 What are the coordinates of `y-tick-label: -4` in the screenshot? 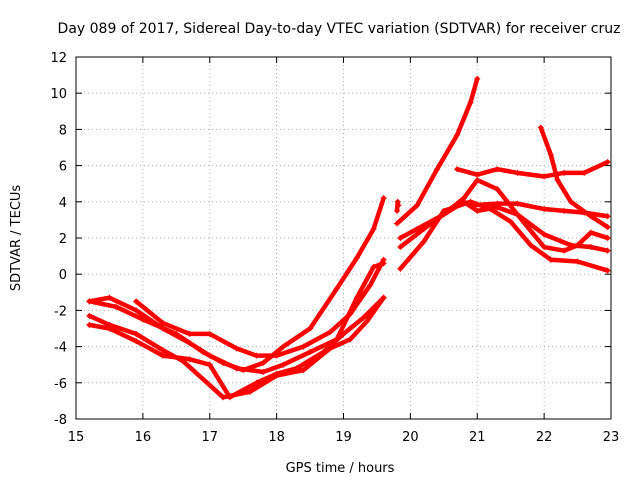 It's located at (60, 348).